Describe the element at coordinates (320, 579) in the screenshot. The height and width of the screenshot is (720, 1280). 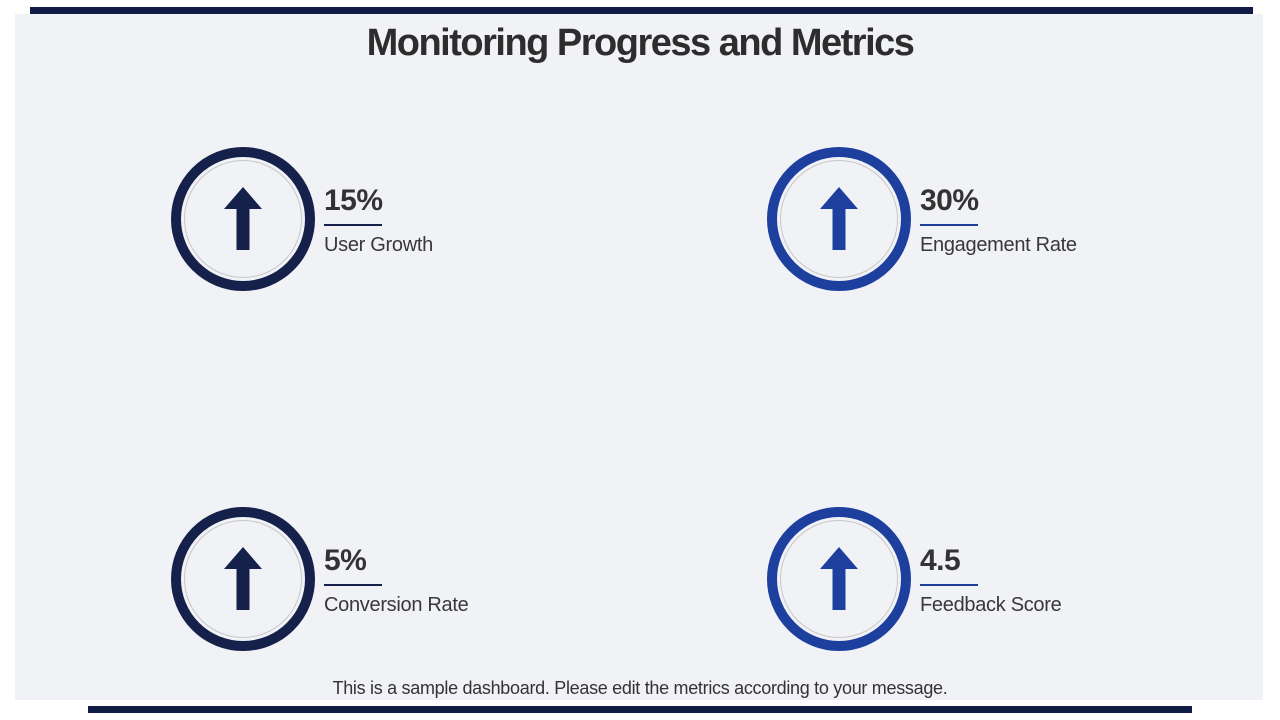
I see `metric-card-conversion-rate: 5% Conversion Rate` at that location.